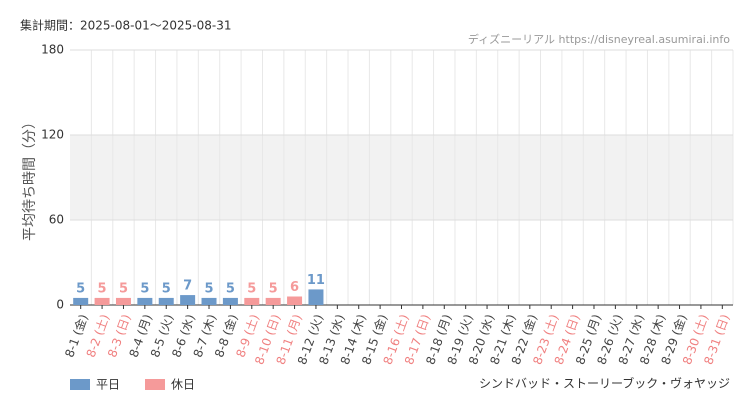  I want to click on data-label: 7, so click(187, 286).